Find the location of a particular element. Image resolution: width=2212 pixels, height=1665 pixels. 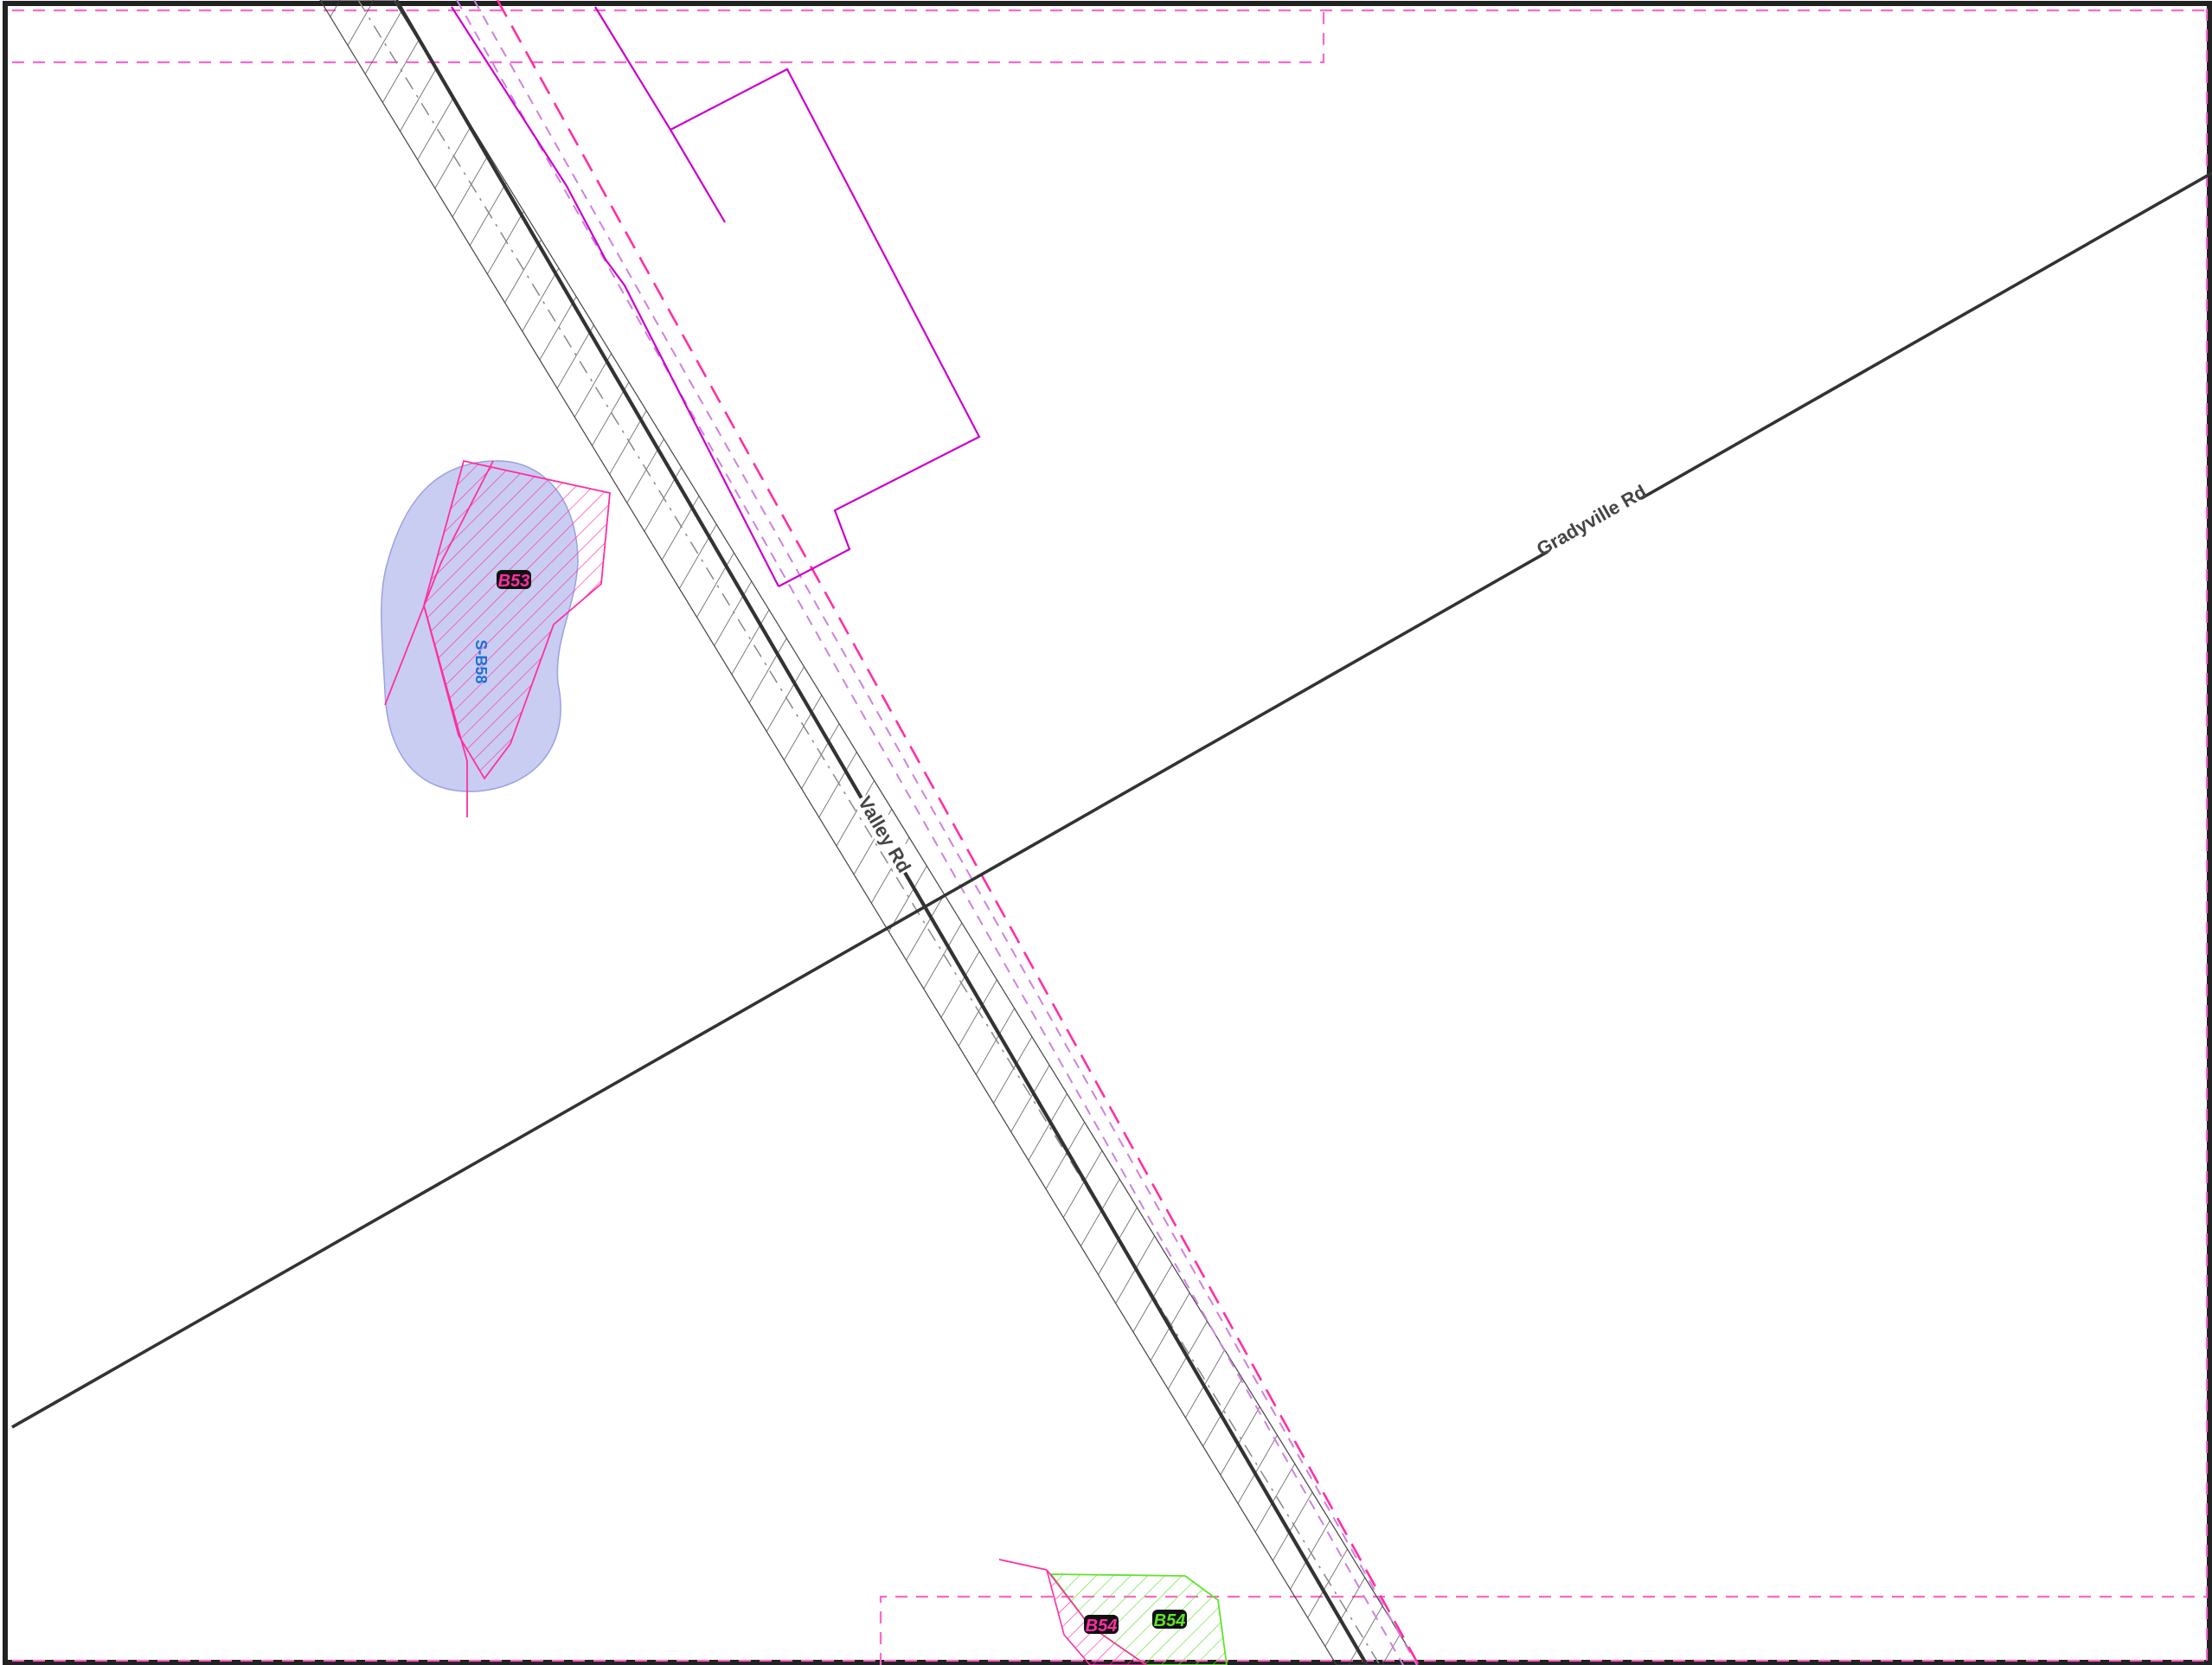

wetland-b53-boundary-line-south is located at coordinates (445, 711).